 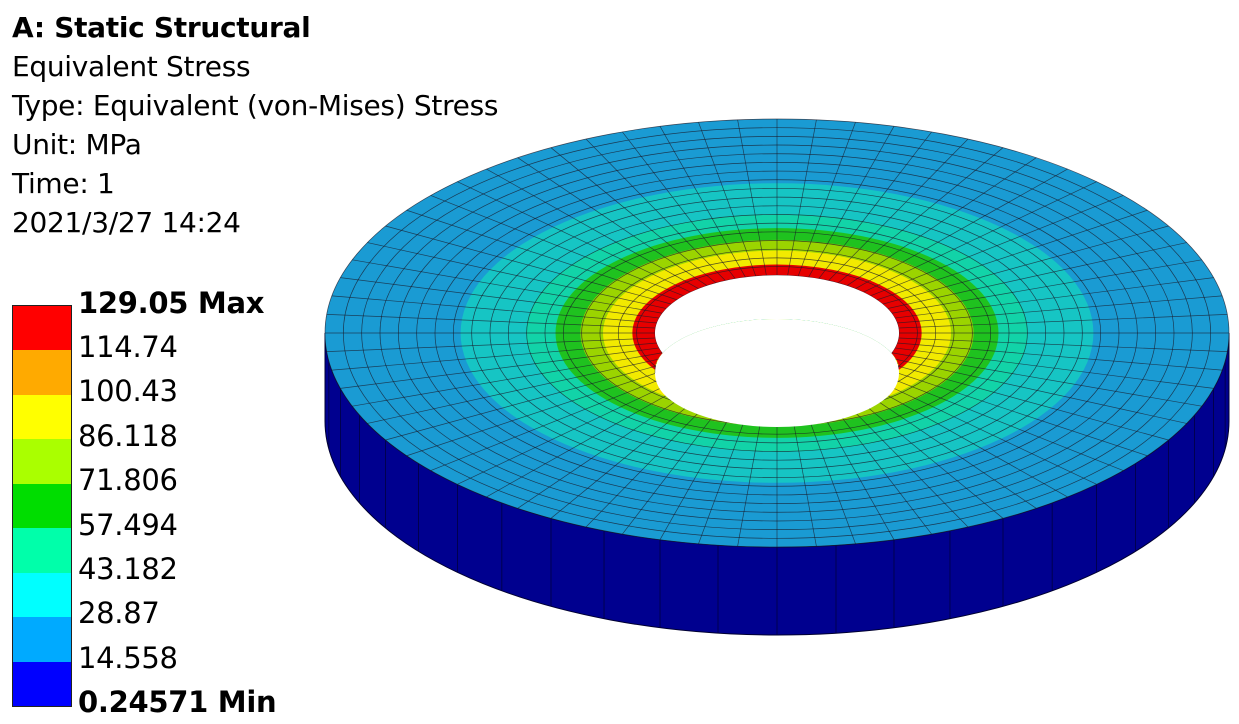 I want to click on result-name: Equivalent Stress, so click(x=131, y=66).